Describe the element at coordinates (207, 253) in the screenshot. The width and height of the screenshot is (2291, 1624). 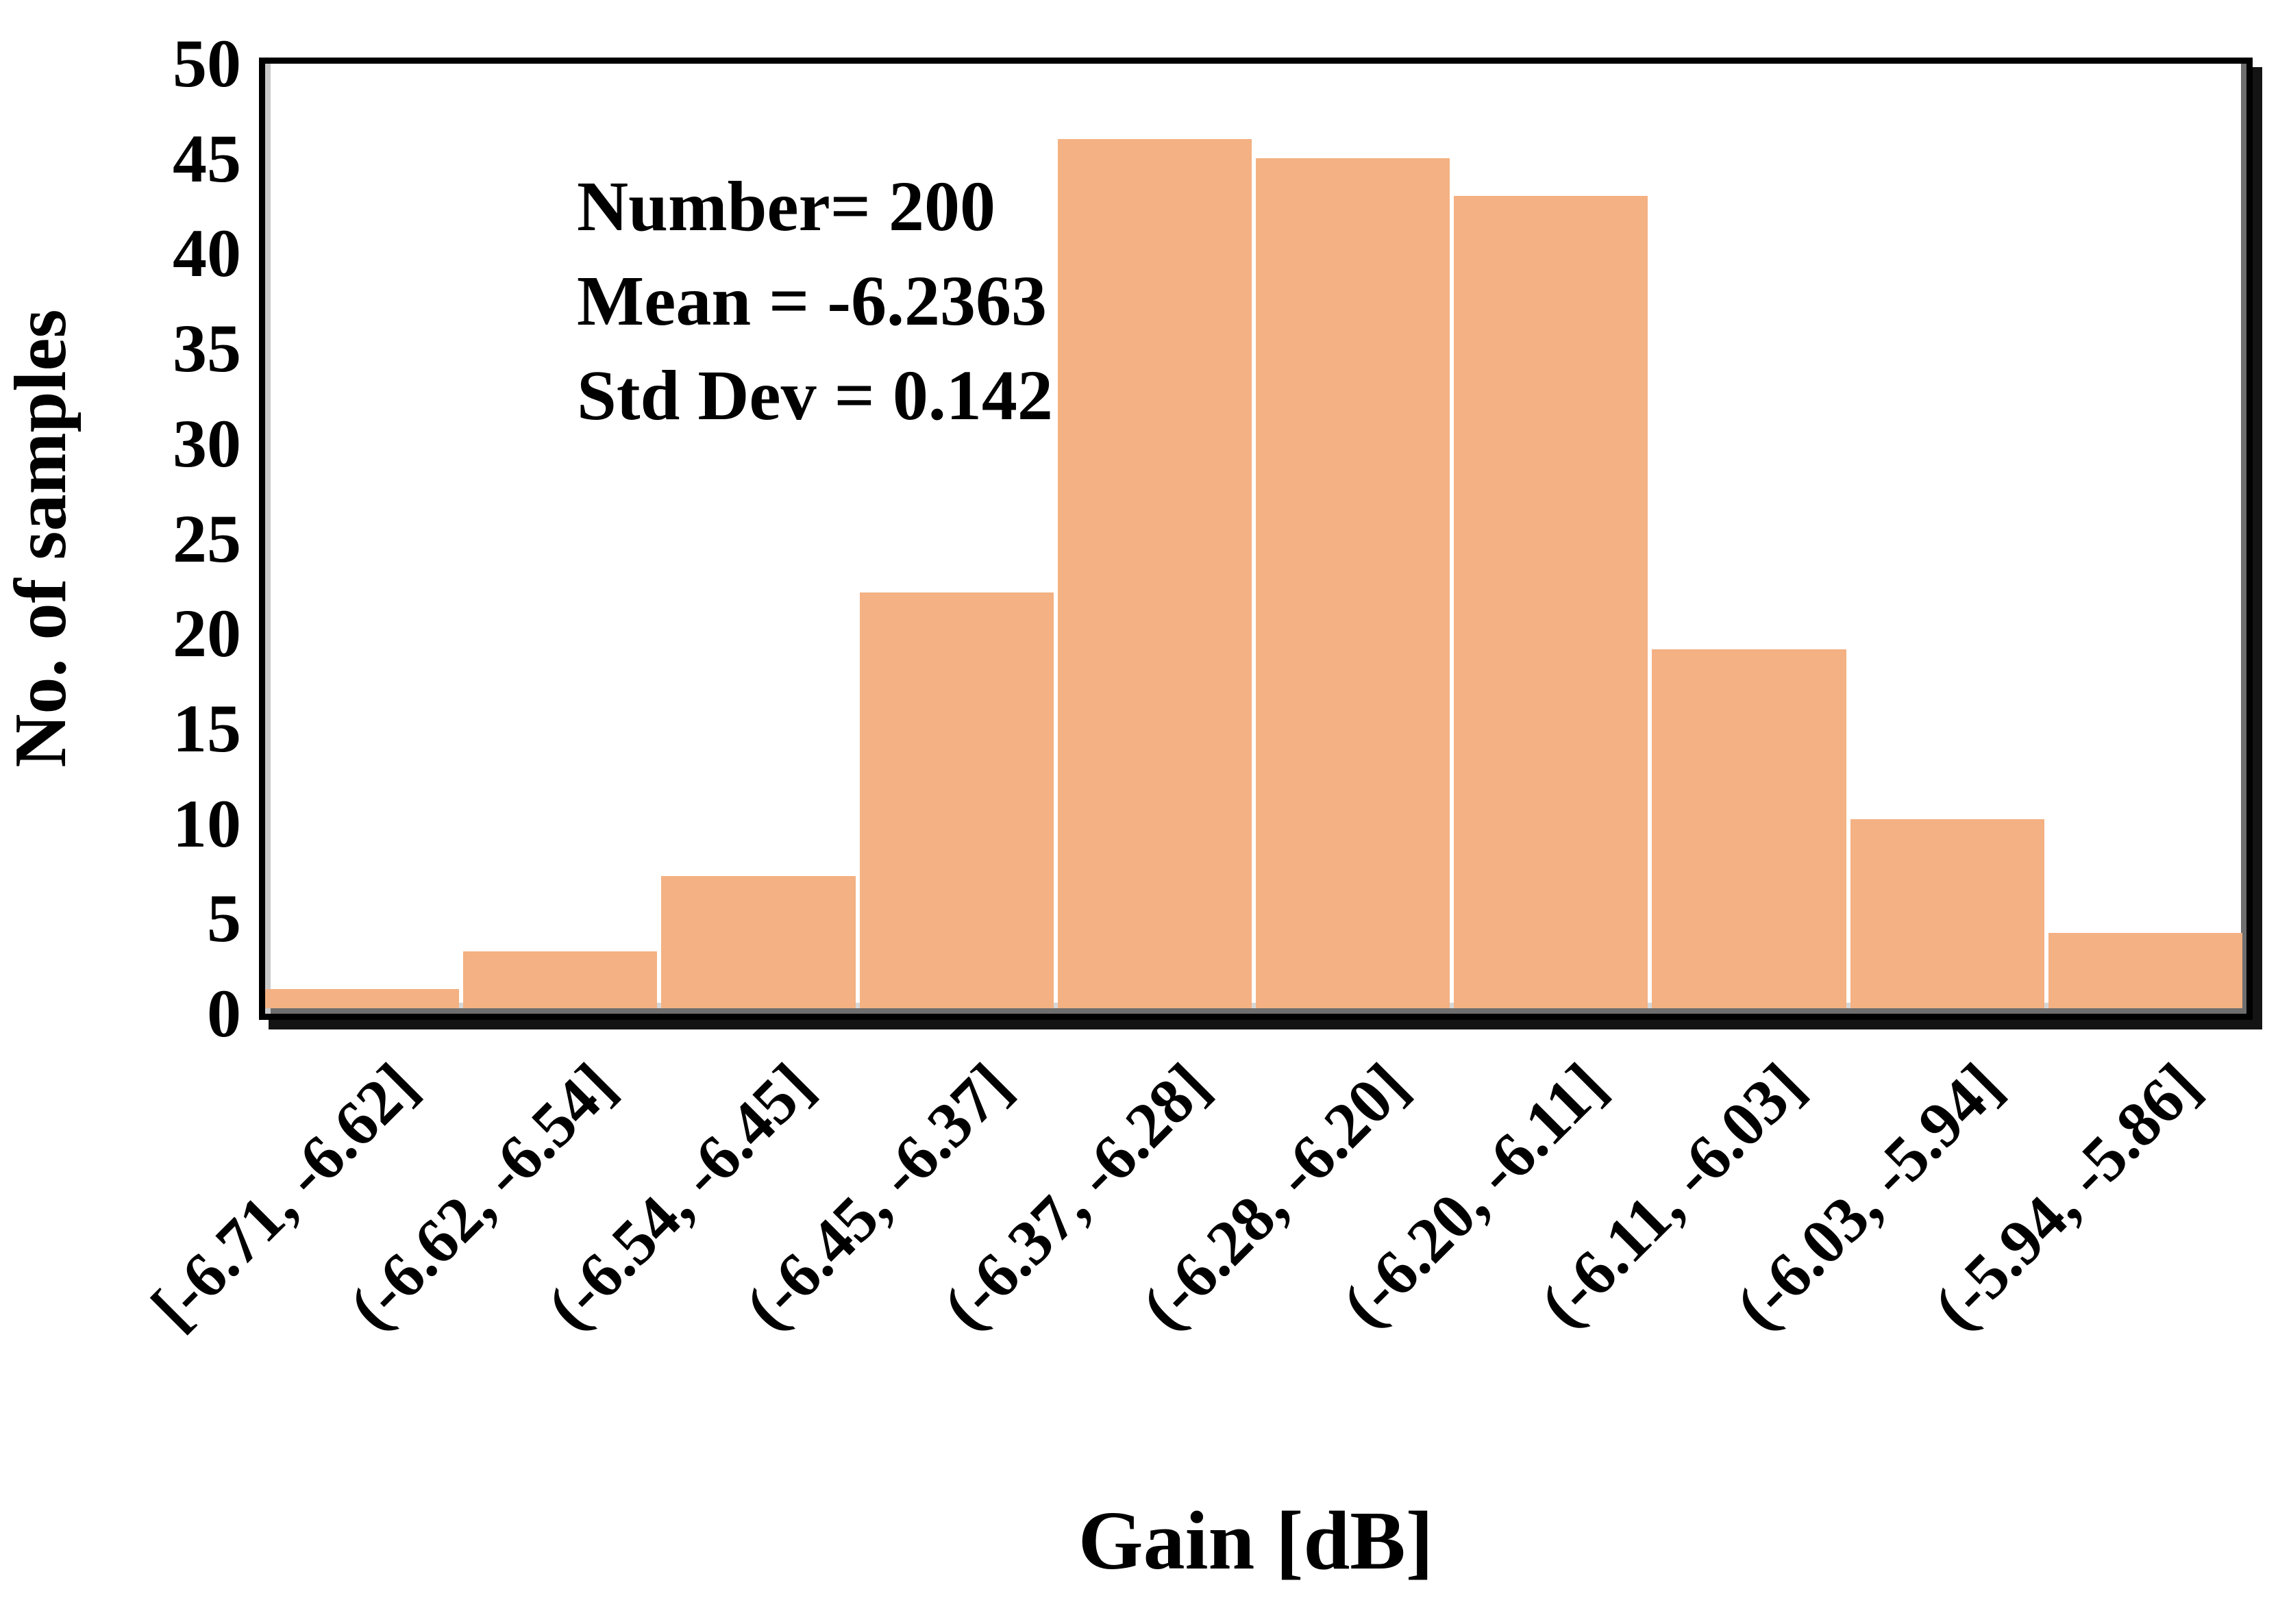
I see `y-tick-40: 40` at that location.